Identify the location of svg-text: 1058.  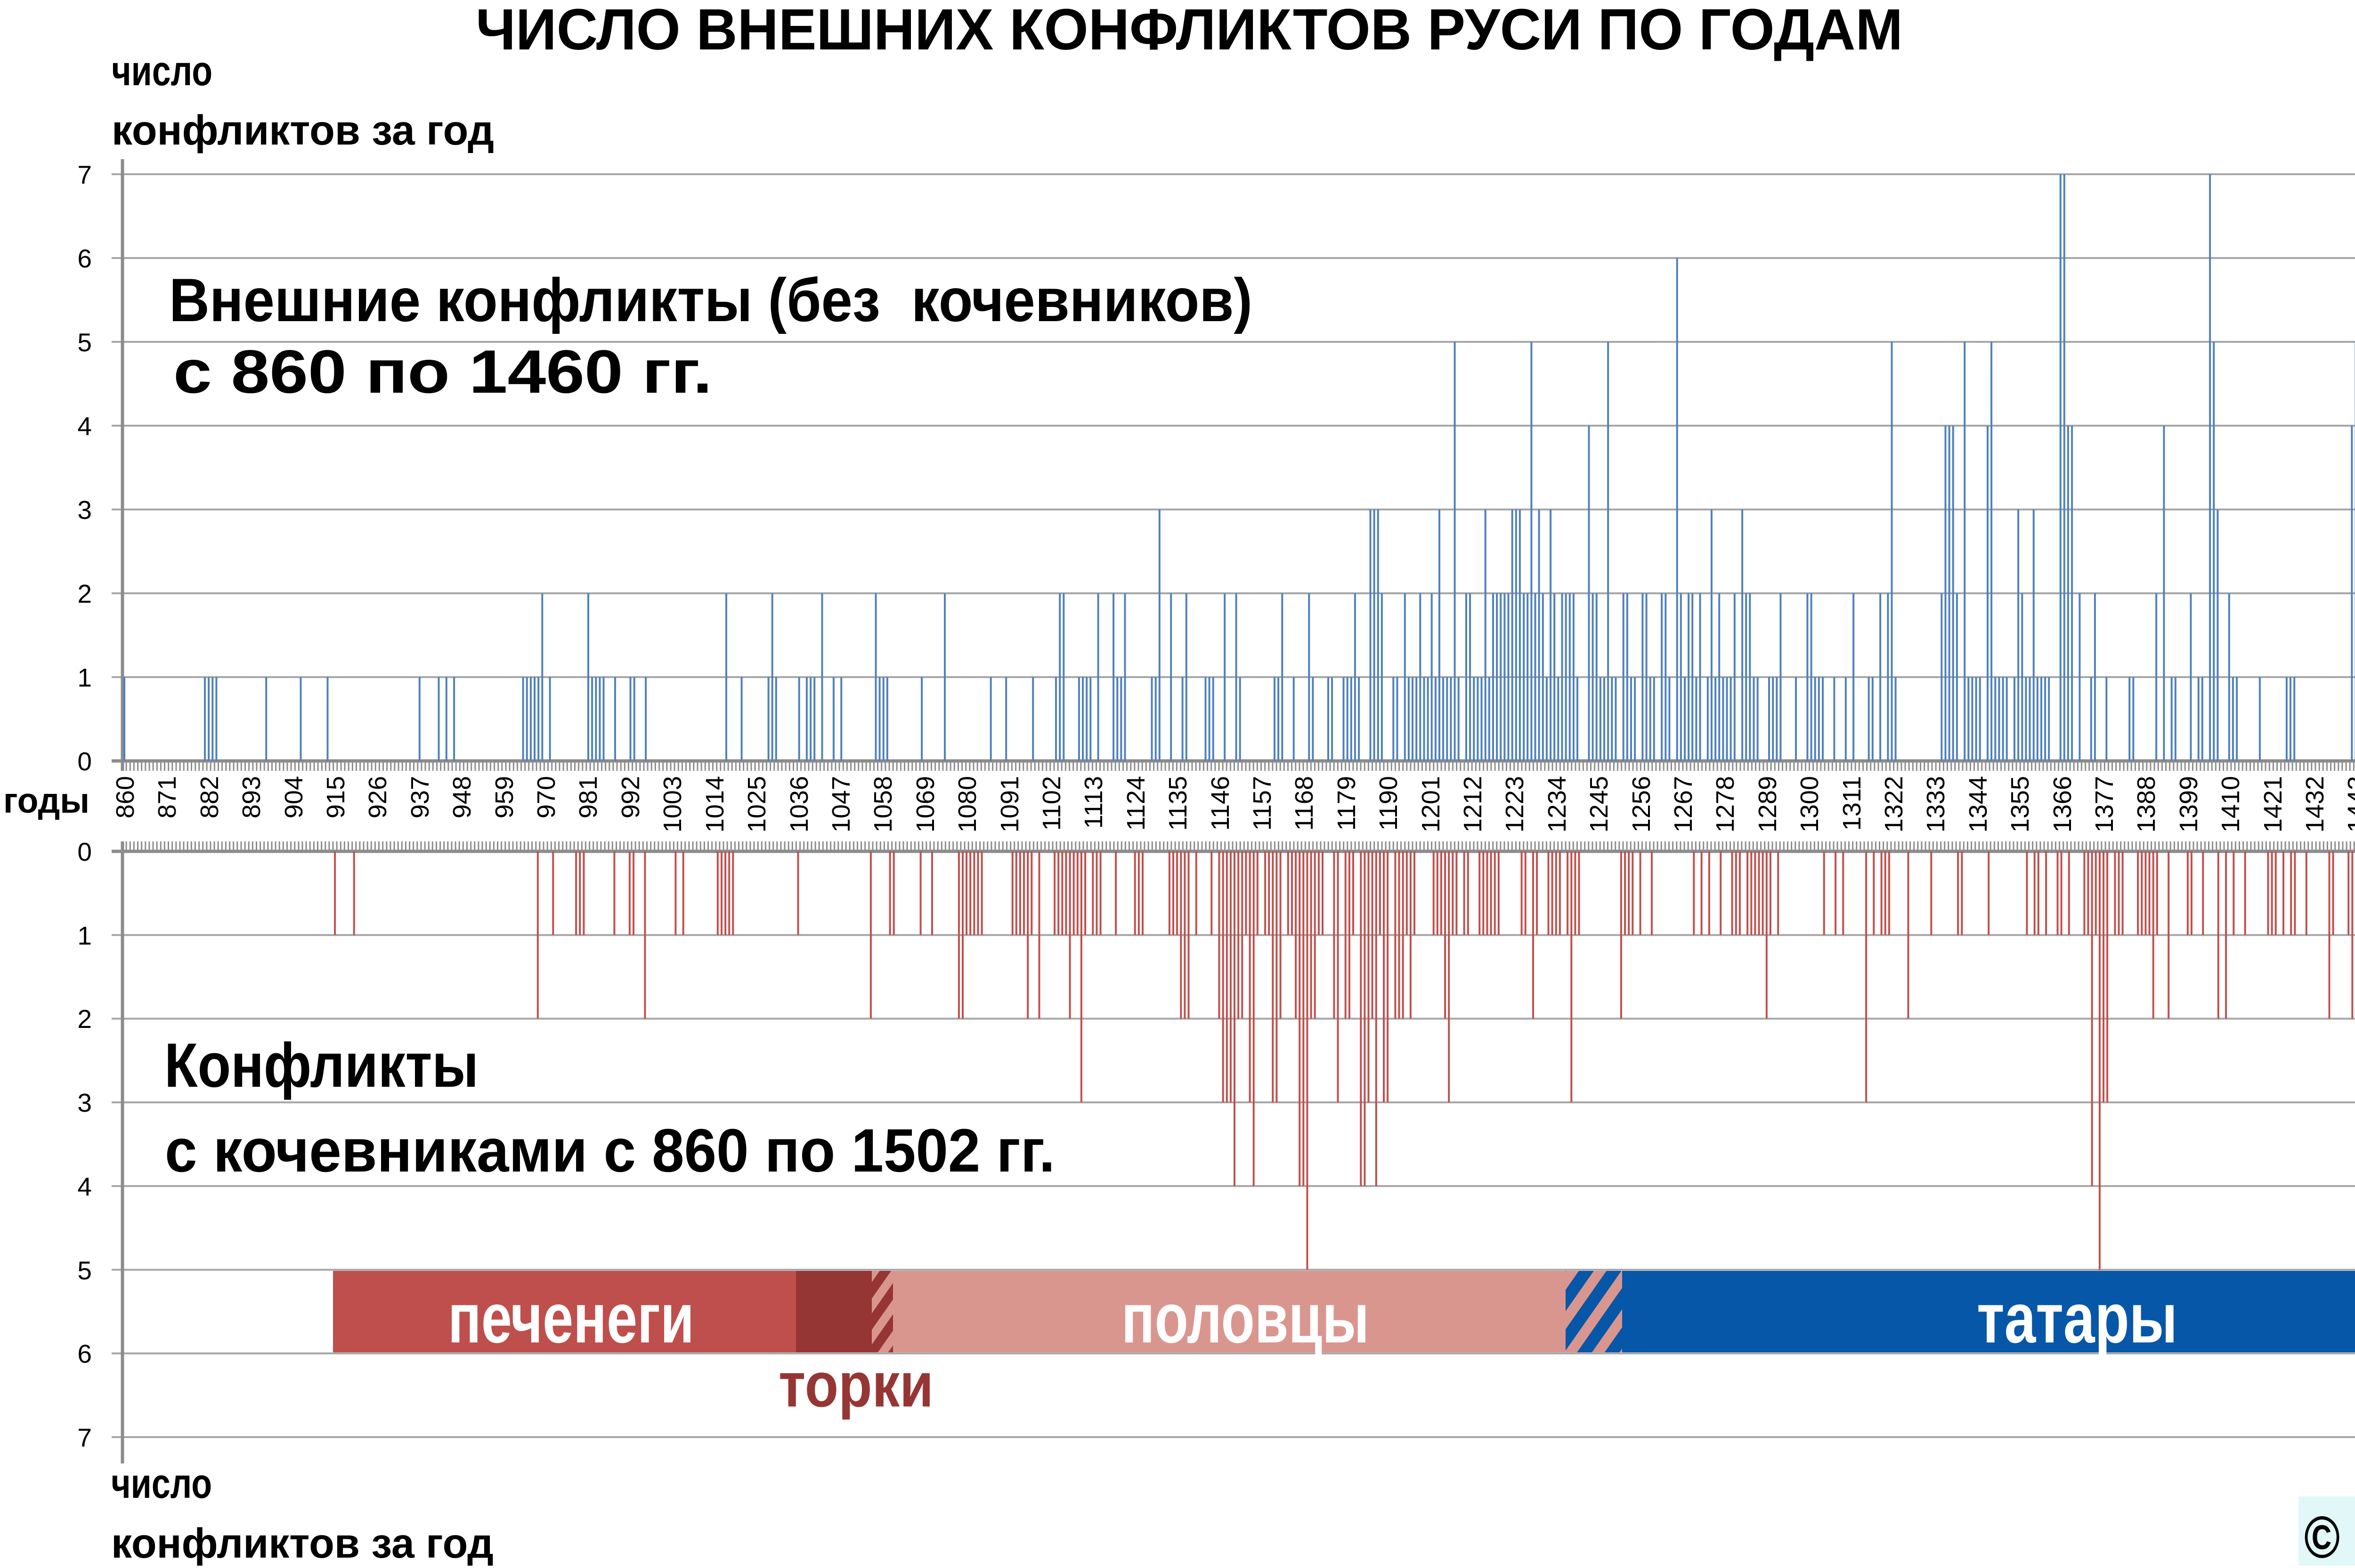
(883, 804).